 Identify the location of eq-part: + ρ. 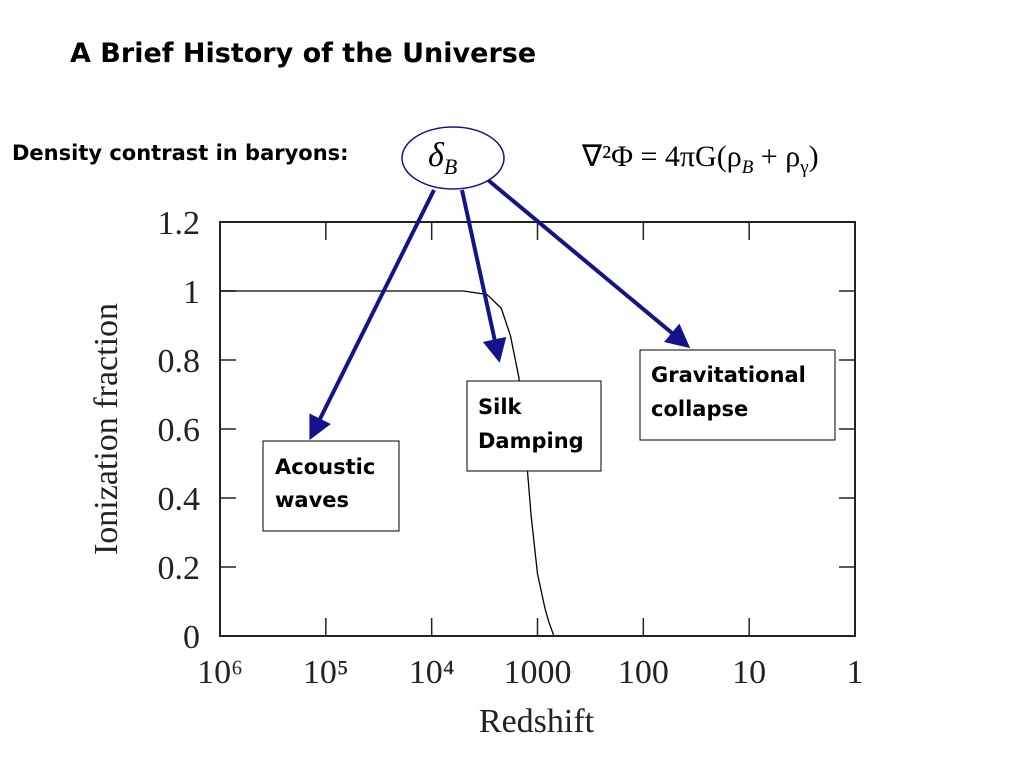
(776, 156).